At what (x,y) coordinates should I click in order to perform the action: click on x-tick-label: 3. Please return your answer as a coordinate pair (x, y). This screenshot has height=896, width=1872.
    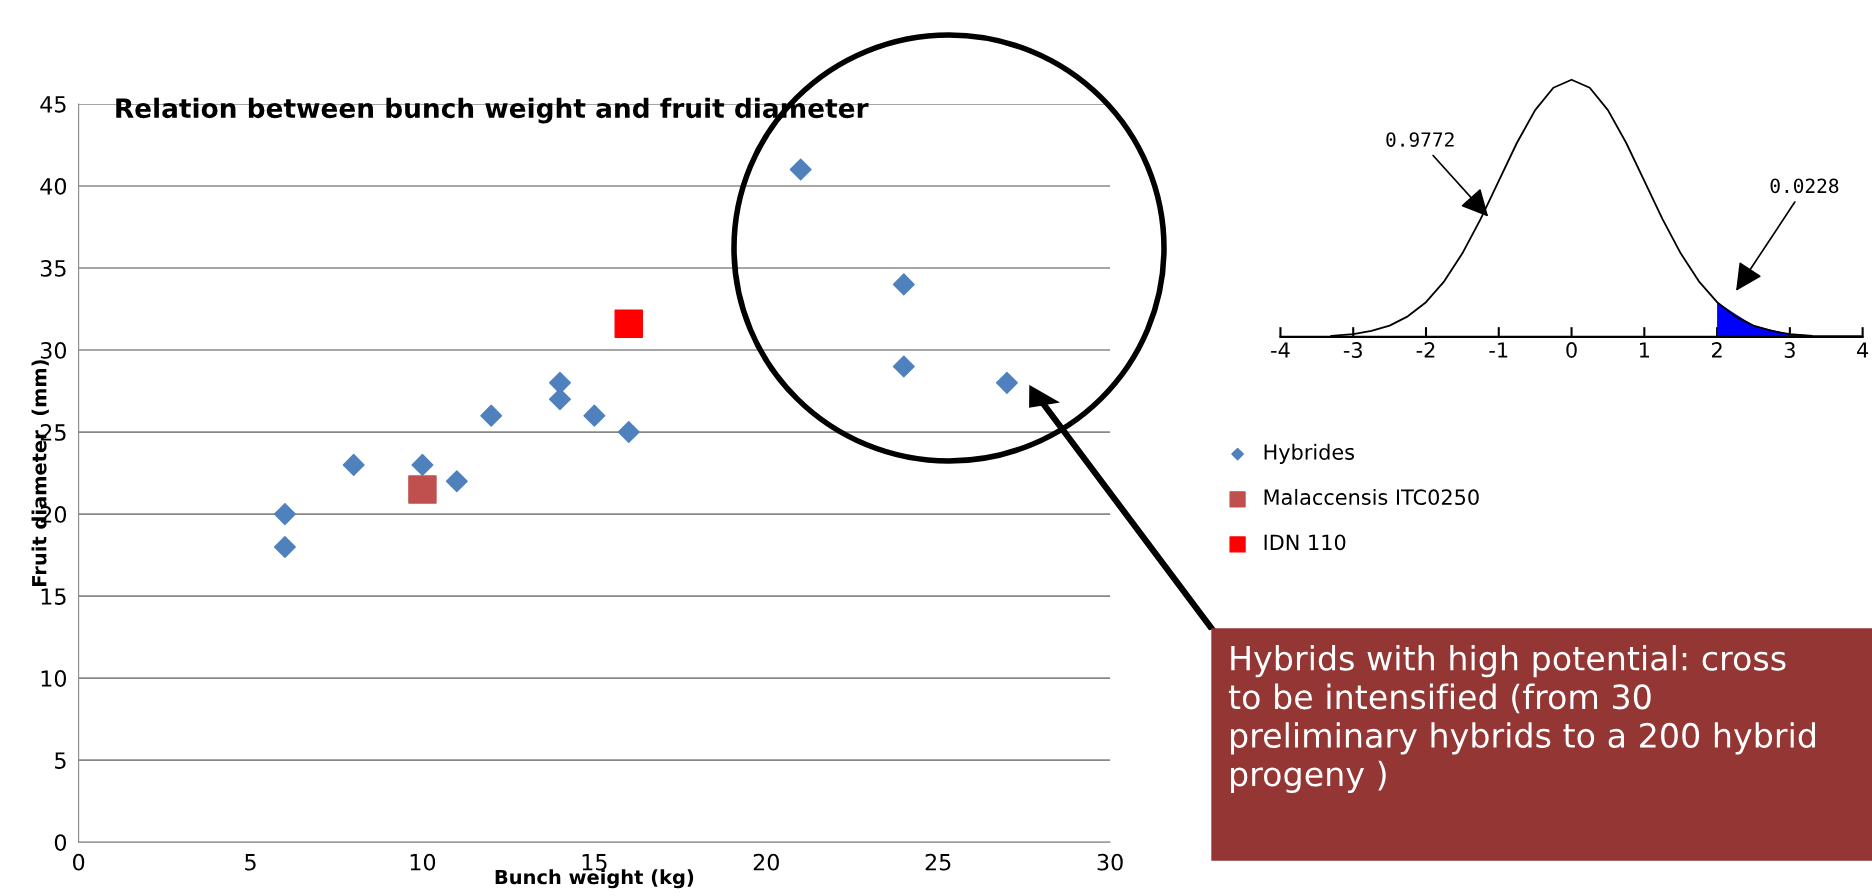
    Looking at the image, I should click on (1789, 350).